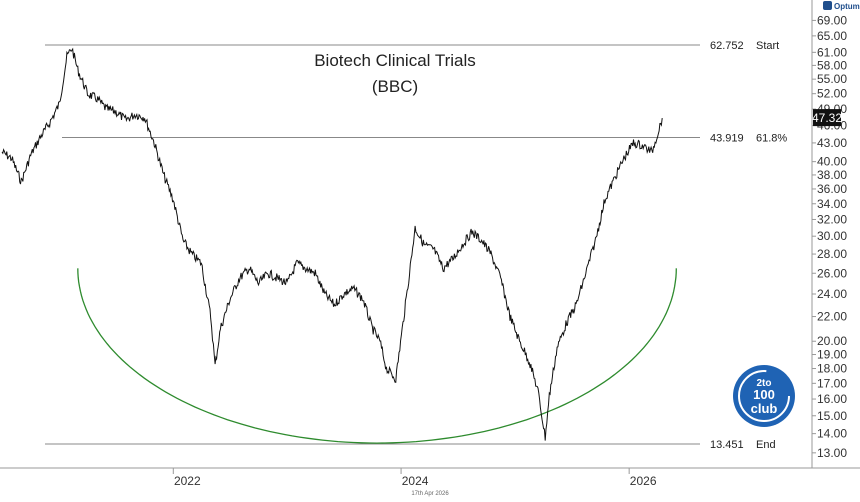 This screenshot has height=502, width=860. I want to click on y-tick-label: 15.00, so click(832, 416).